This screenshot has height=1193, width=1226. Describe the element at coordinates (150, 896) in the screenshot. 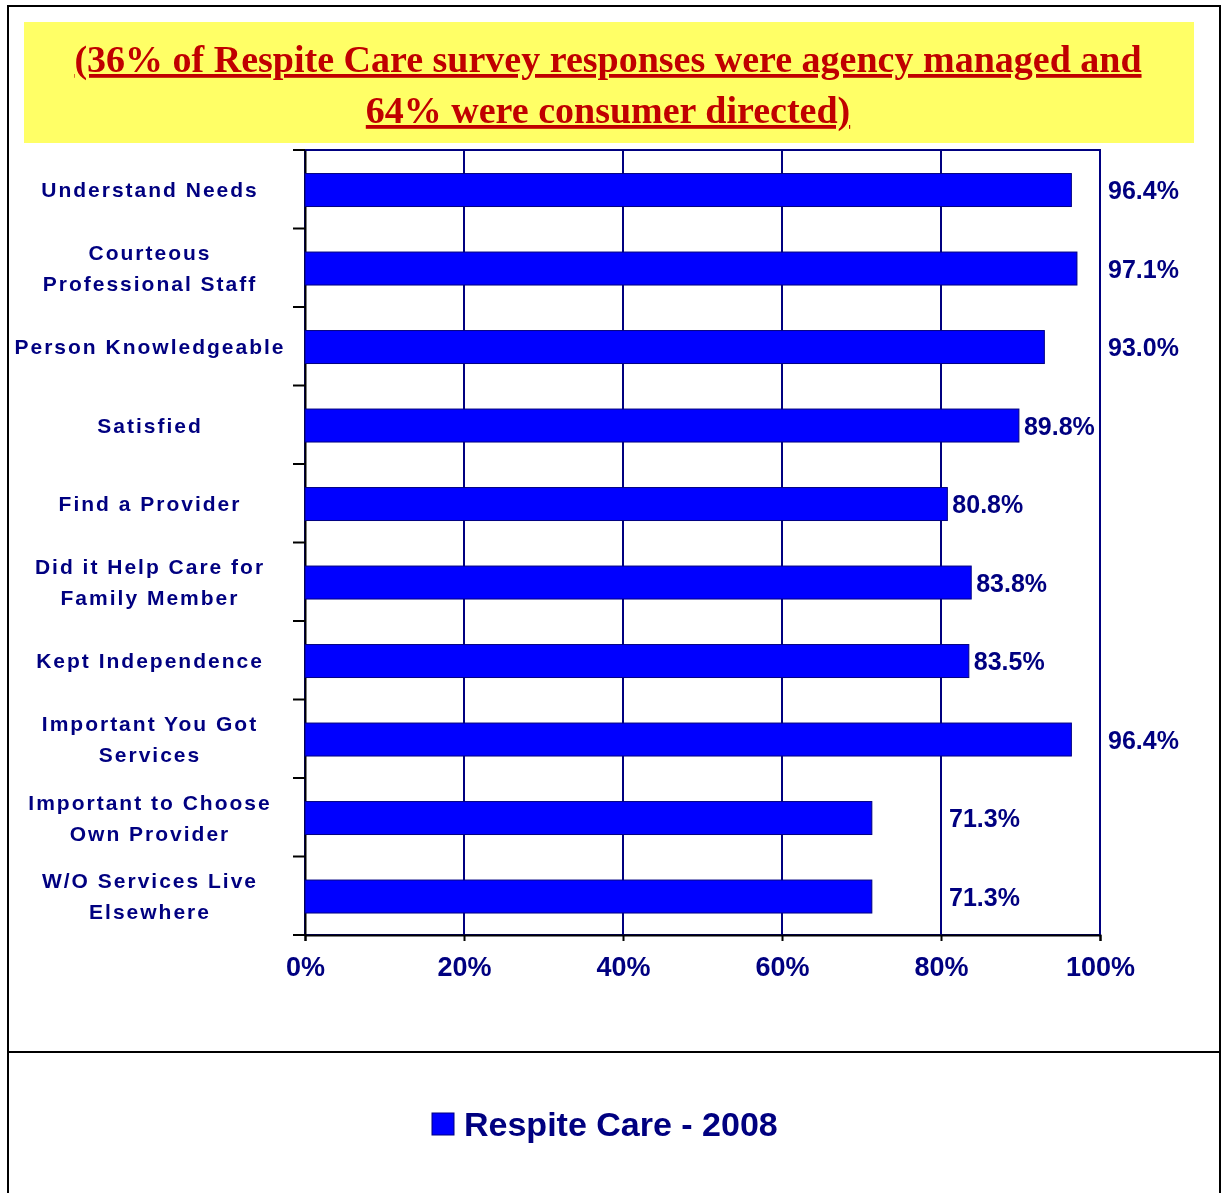

I see `y-tick-label: W/O Services Live Elsewhere` at that location.